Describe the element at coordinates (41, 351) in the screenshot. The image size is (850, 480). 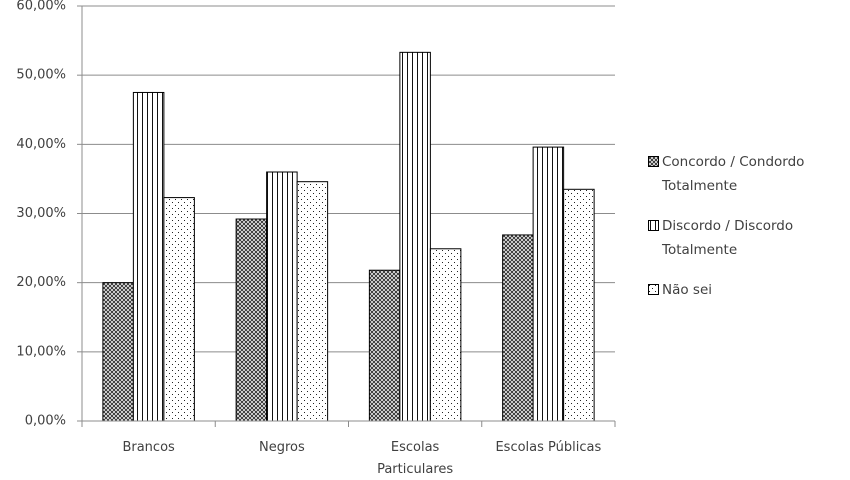
I see `y-tick-label: 10,00%` at that location.